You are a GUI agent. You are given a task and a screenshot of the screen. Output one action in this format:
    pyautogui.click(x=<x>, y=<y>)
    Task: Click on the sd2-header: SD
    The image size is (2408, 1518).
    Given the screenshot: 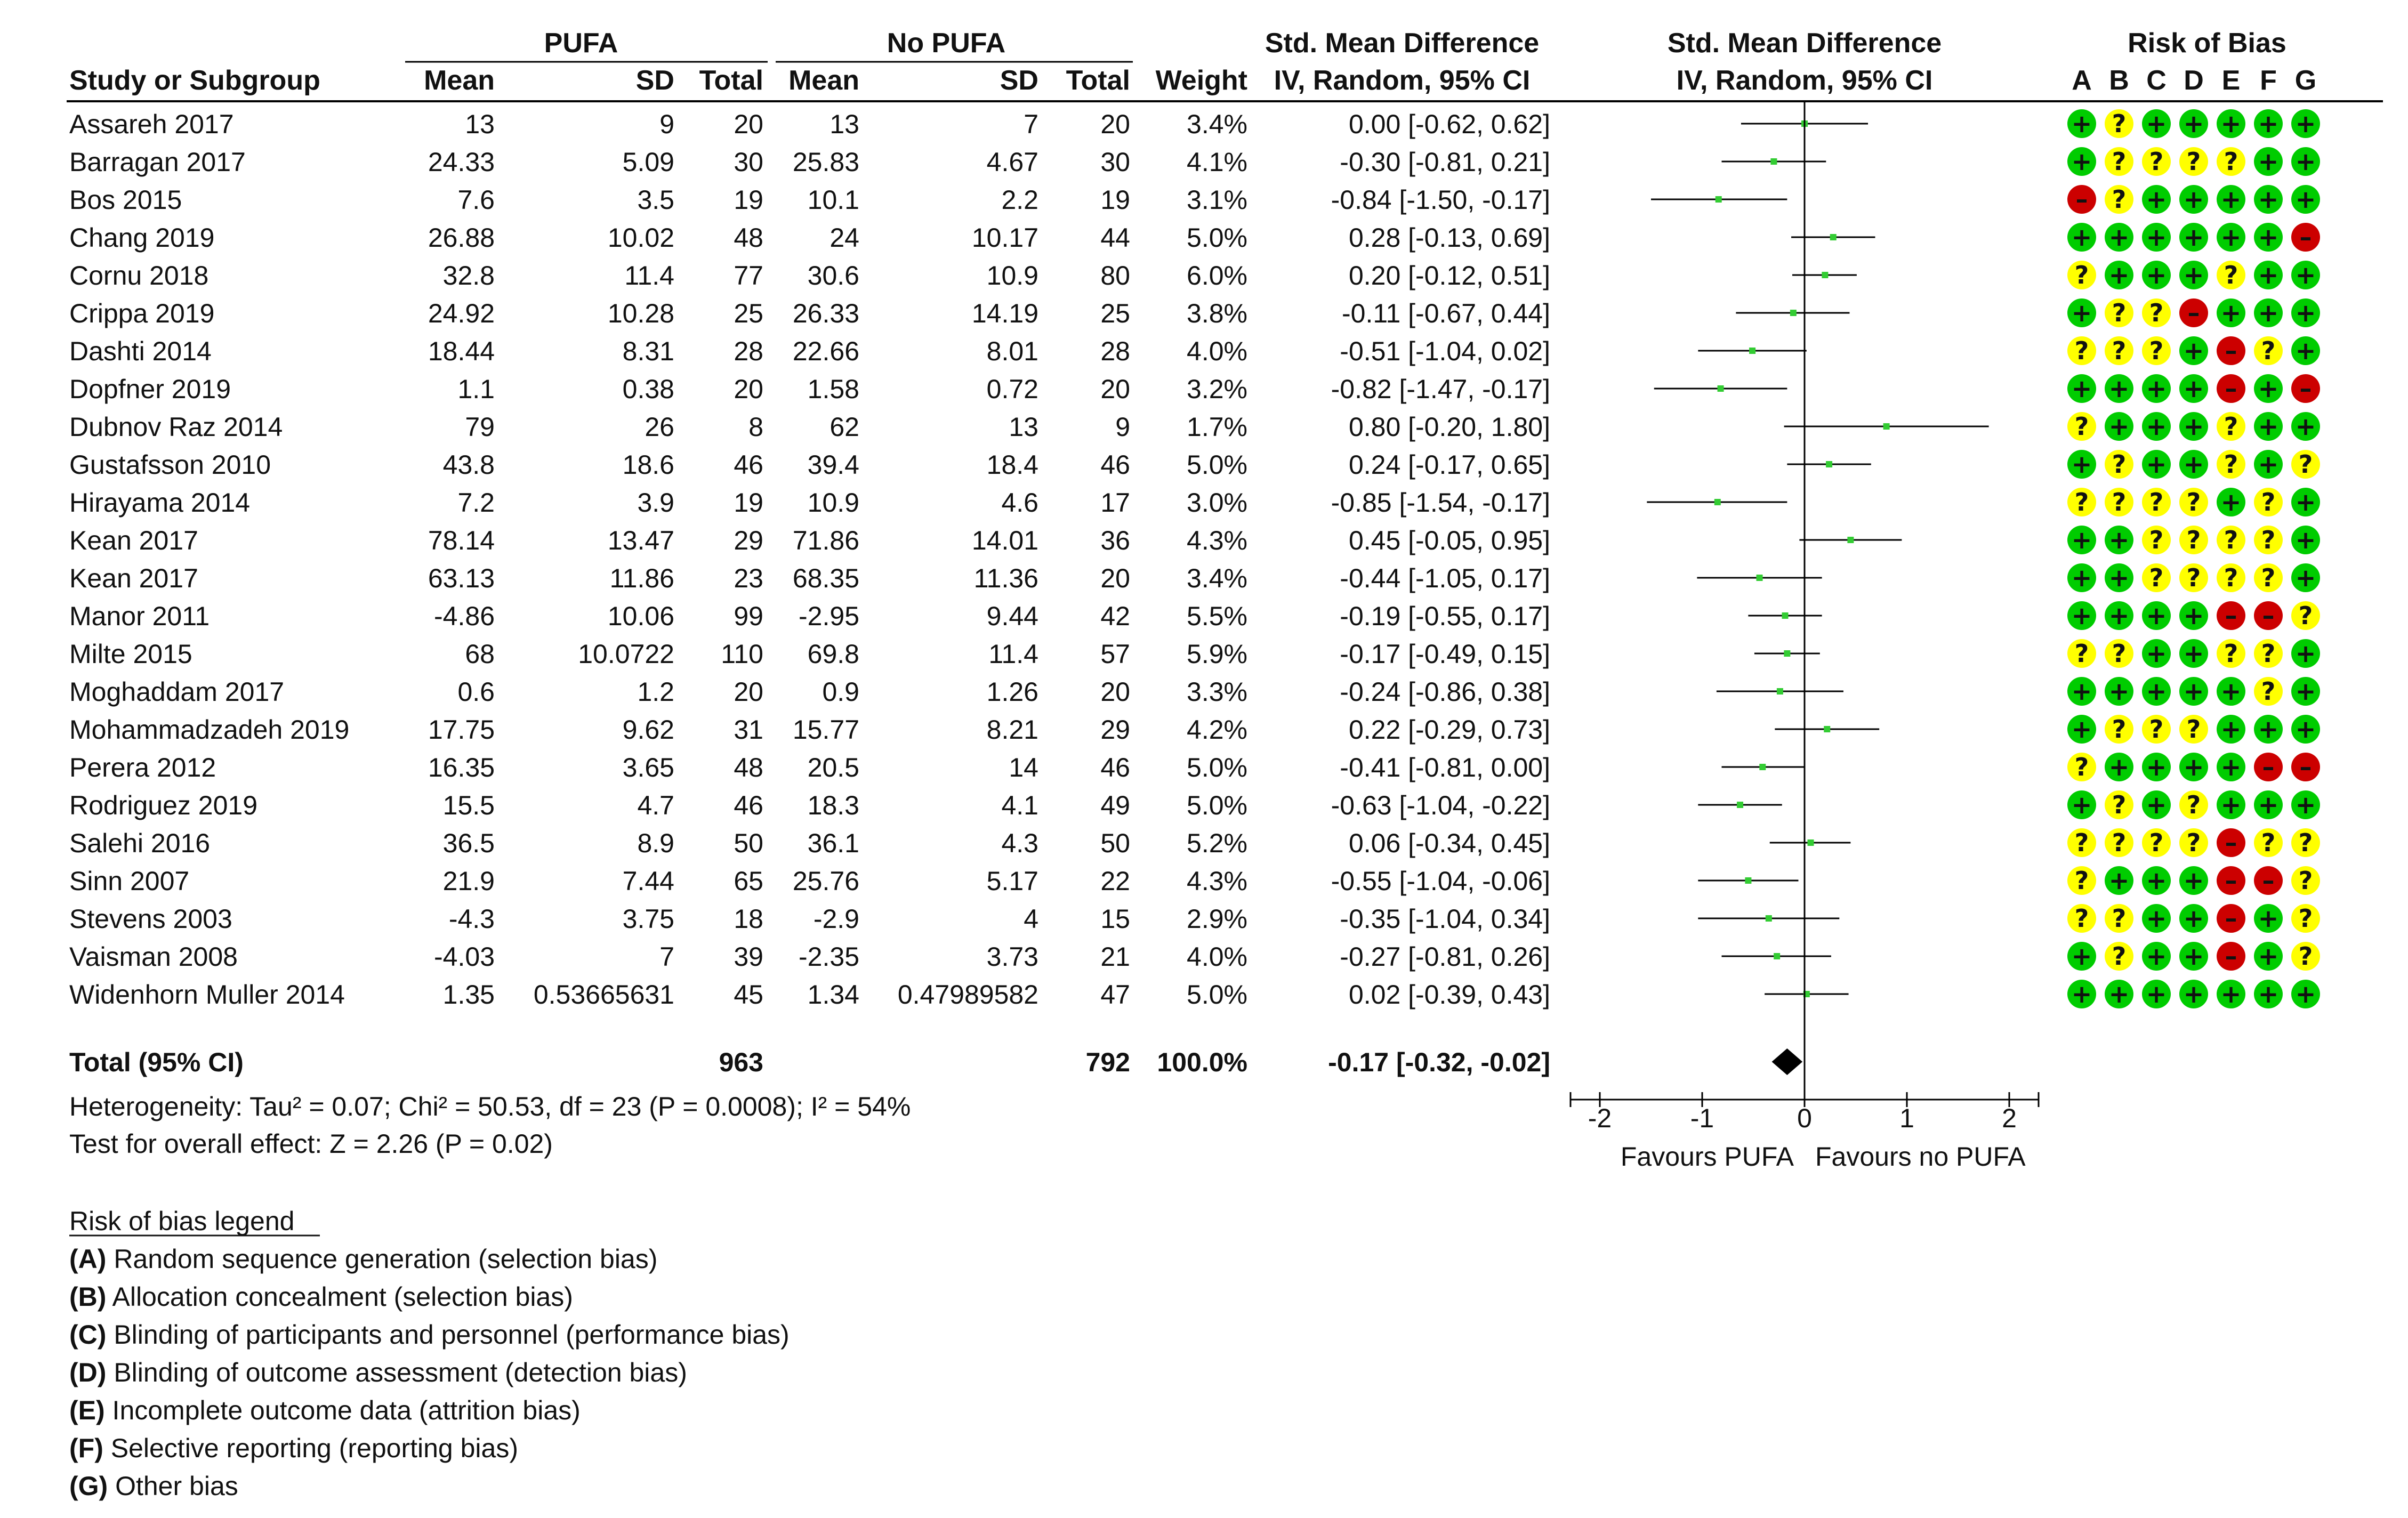 What is the action you would take?
    pyautogui.click(x=1019, y=80)
    